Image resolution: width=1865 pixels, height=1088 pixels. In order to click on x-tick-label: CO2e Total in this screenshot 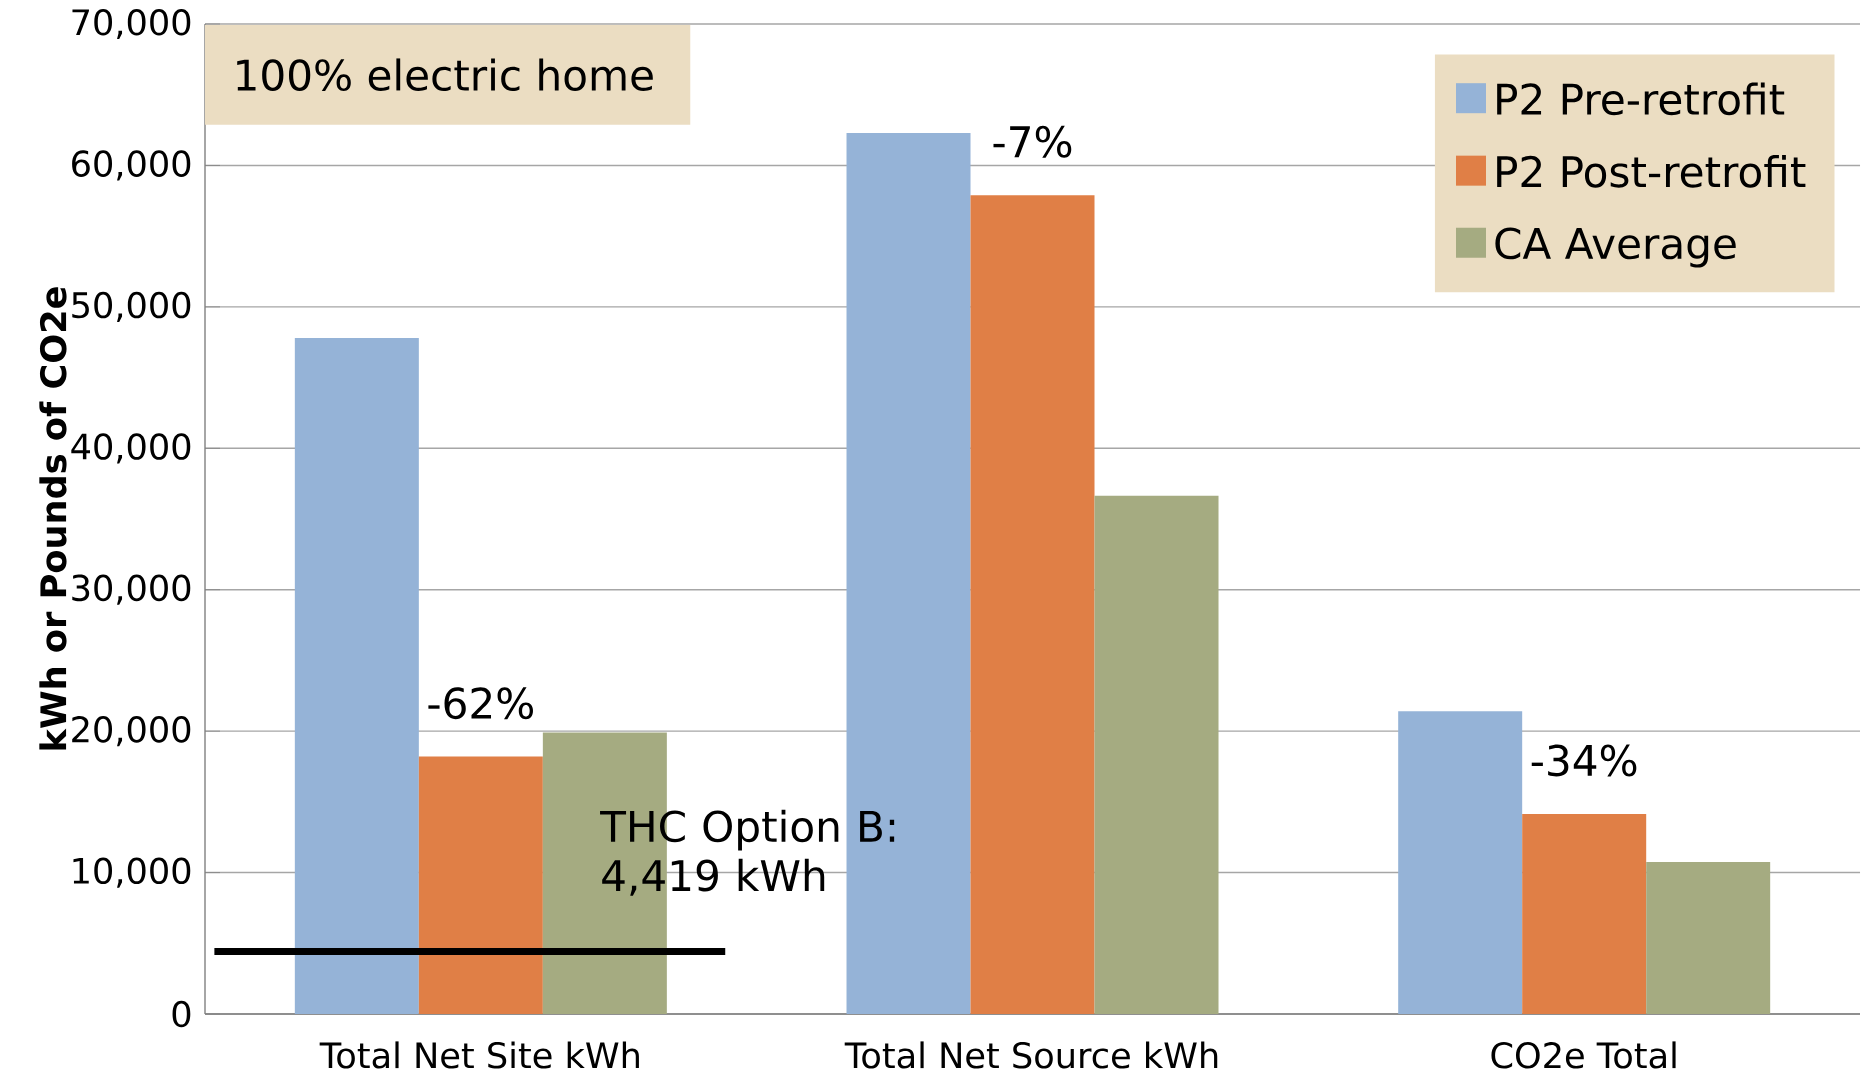, I will do `click(1583, 1055)`.